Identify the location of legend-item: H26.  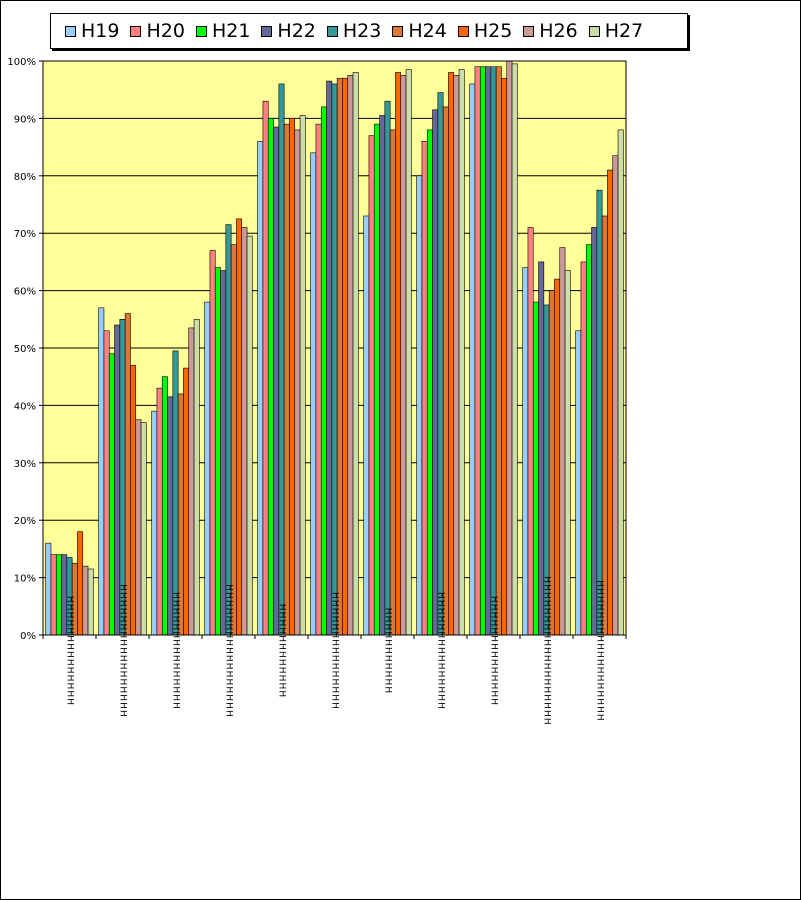
(550, 31).